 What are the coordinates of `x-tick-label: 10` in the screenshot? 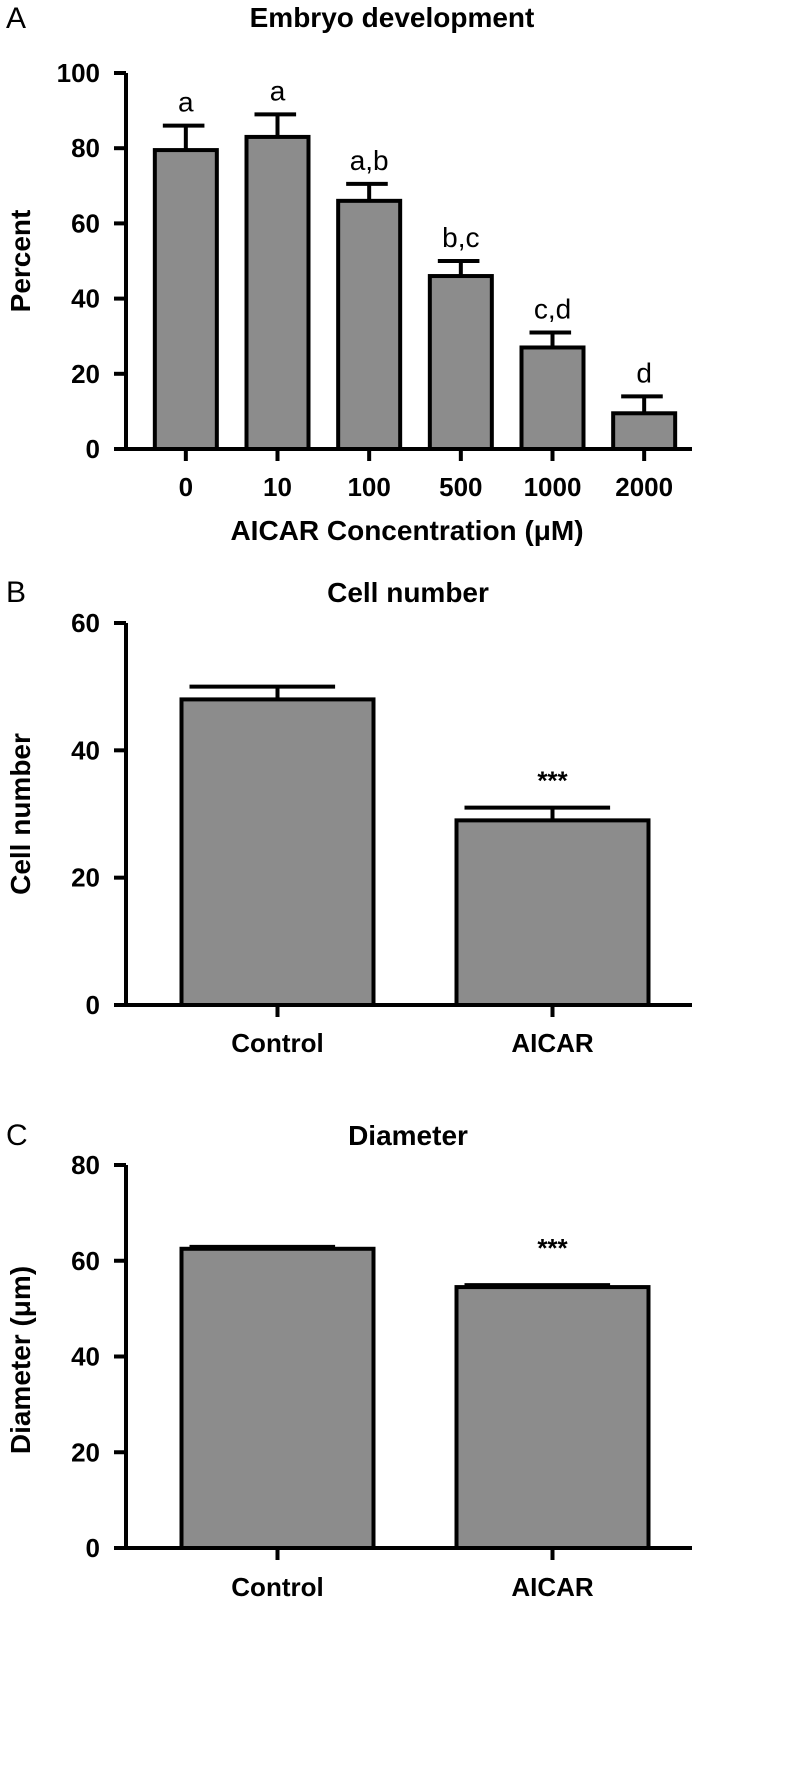 It's located at (277, 487).